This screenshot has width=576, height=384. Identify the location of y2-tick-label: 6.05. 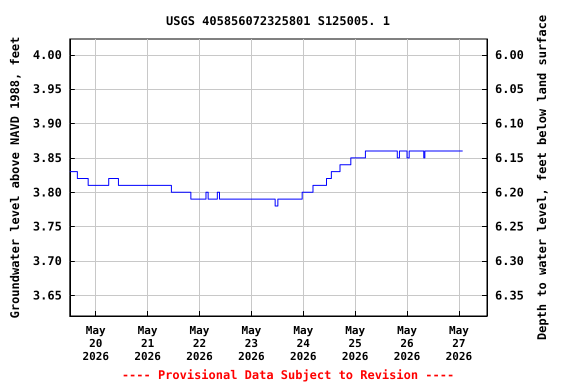
(509, 89).